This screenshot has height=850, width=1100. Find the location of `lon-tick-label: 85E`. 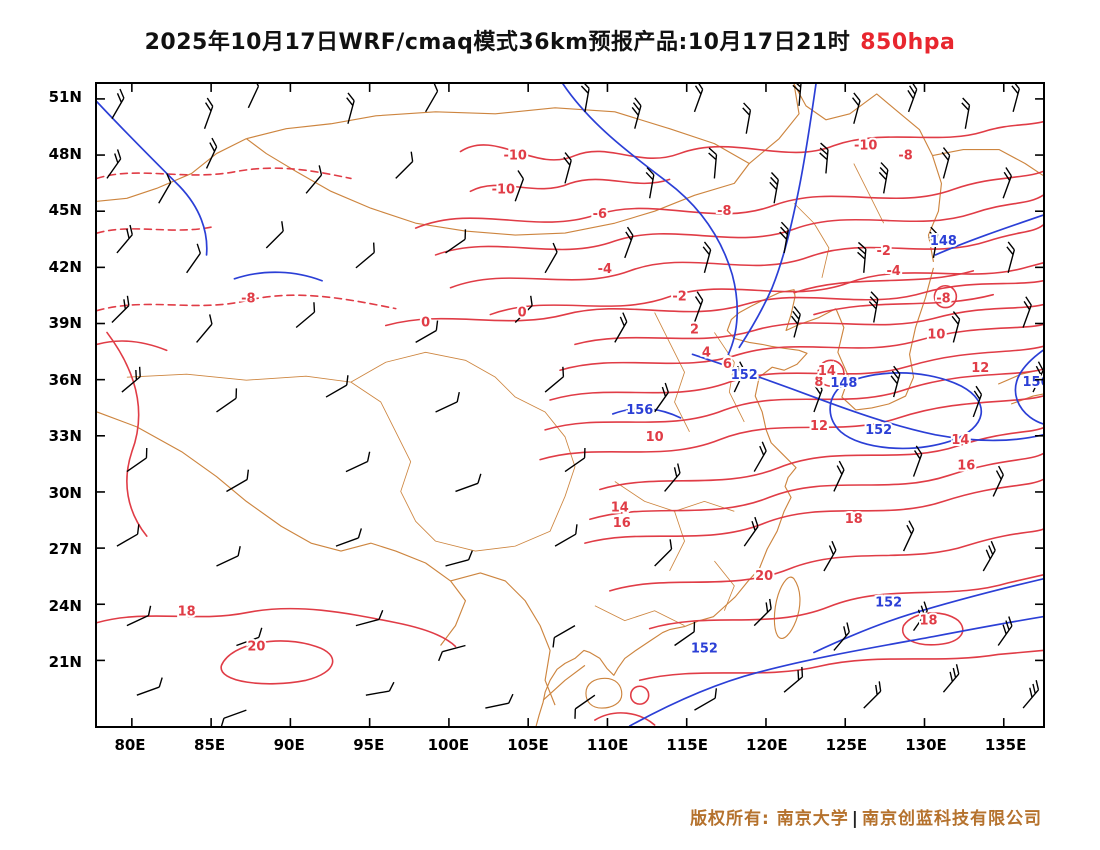

lon-tick-label: 85E is located at coordinates (210, 745).